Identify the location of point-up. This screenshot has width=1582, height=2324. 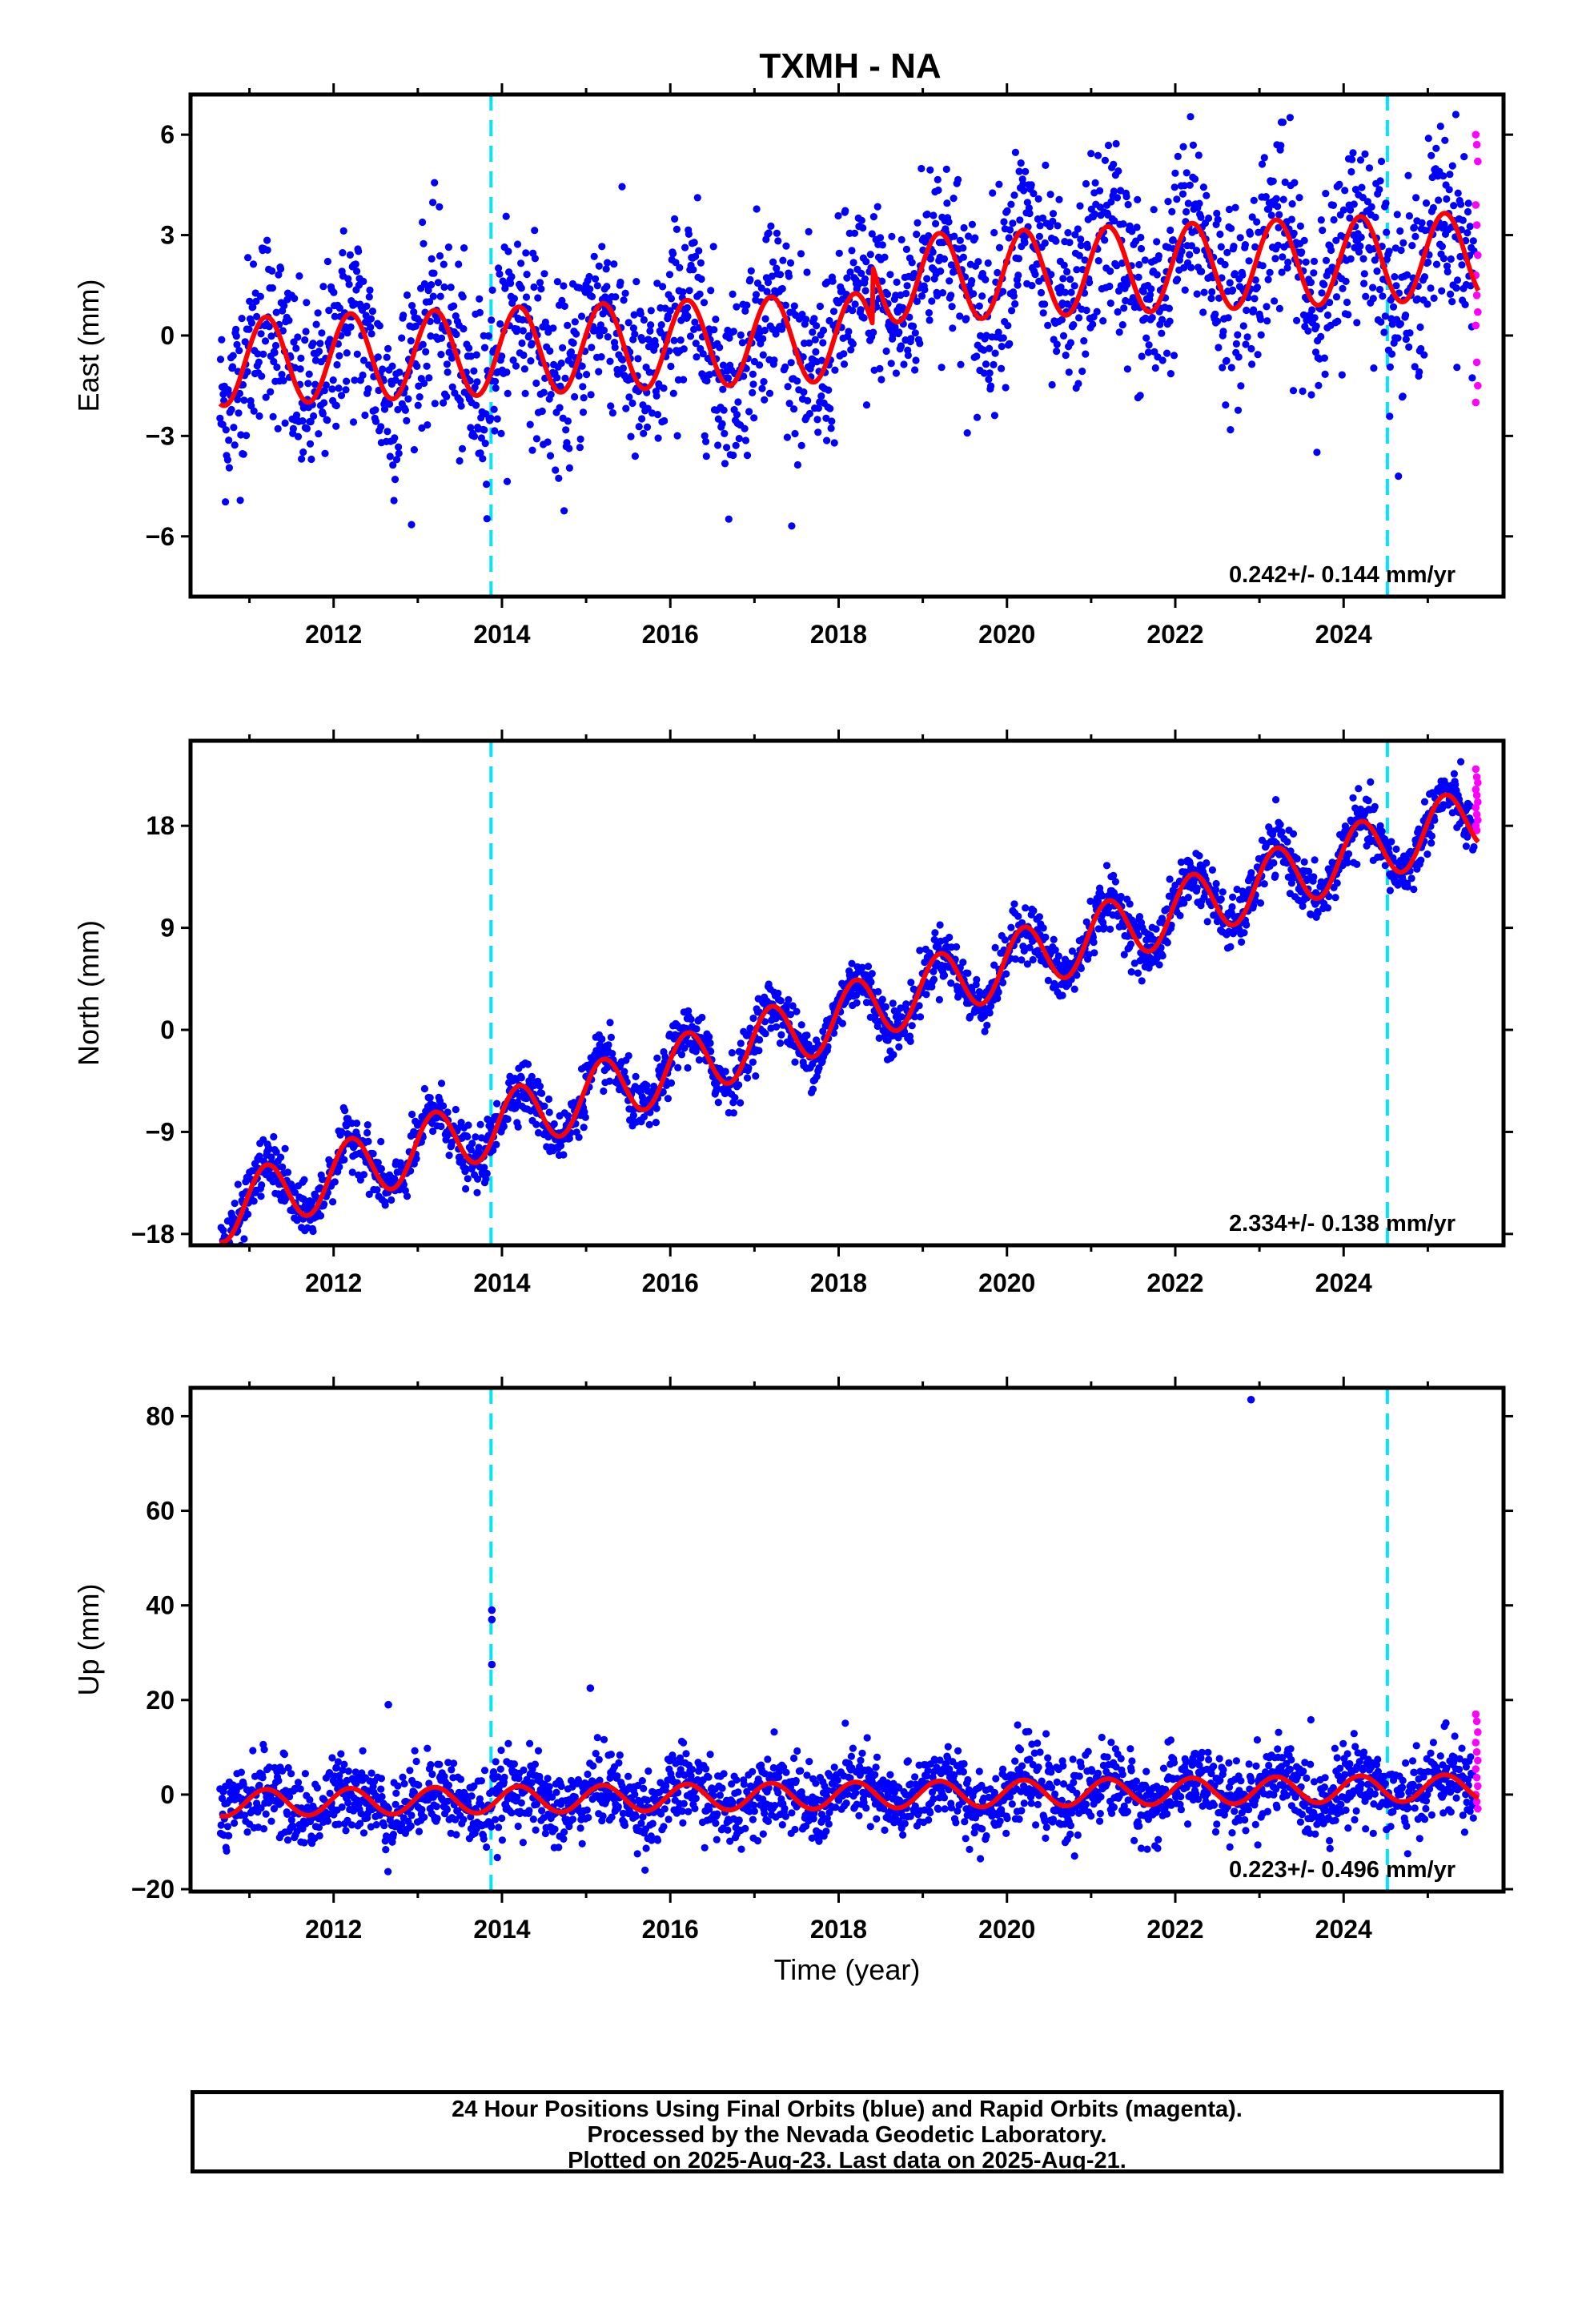
(221, 1825).